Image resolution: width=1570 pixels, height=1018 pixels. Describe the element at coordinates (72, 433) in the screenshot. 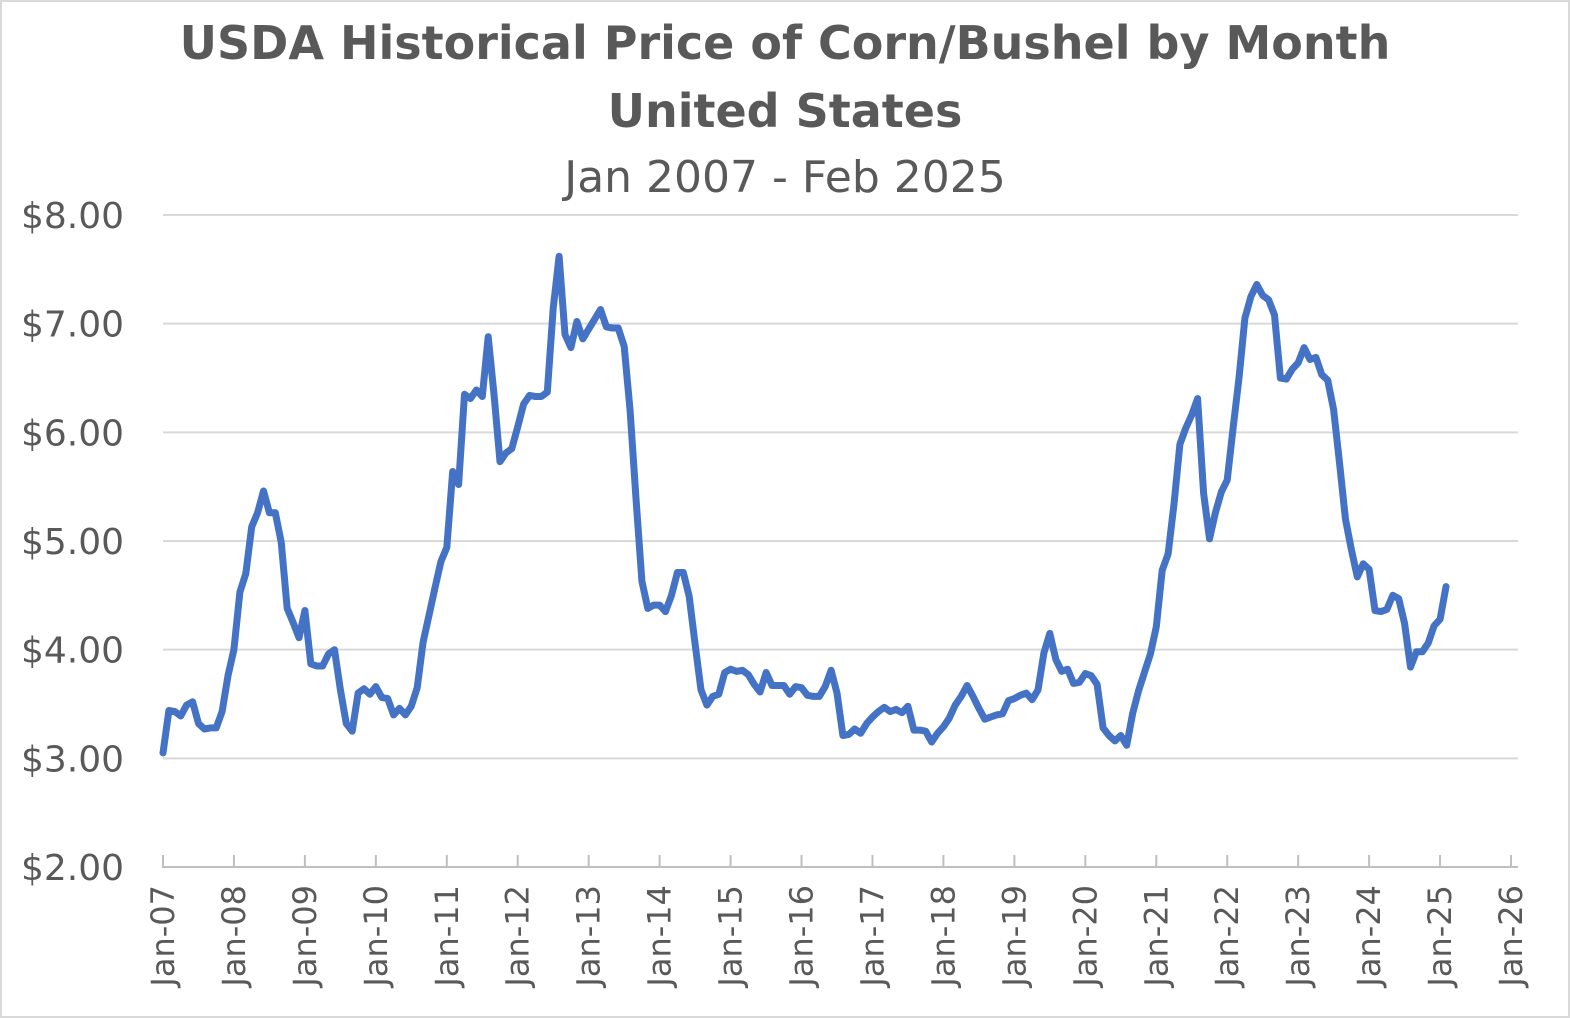

I see `y-tick-label: $6.00` at that location.